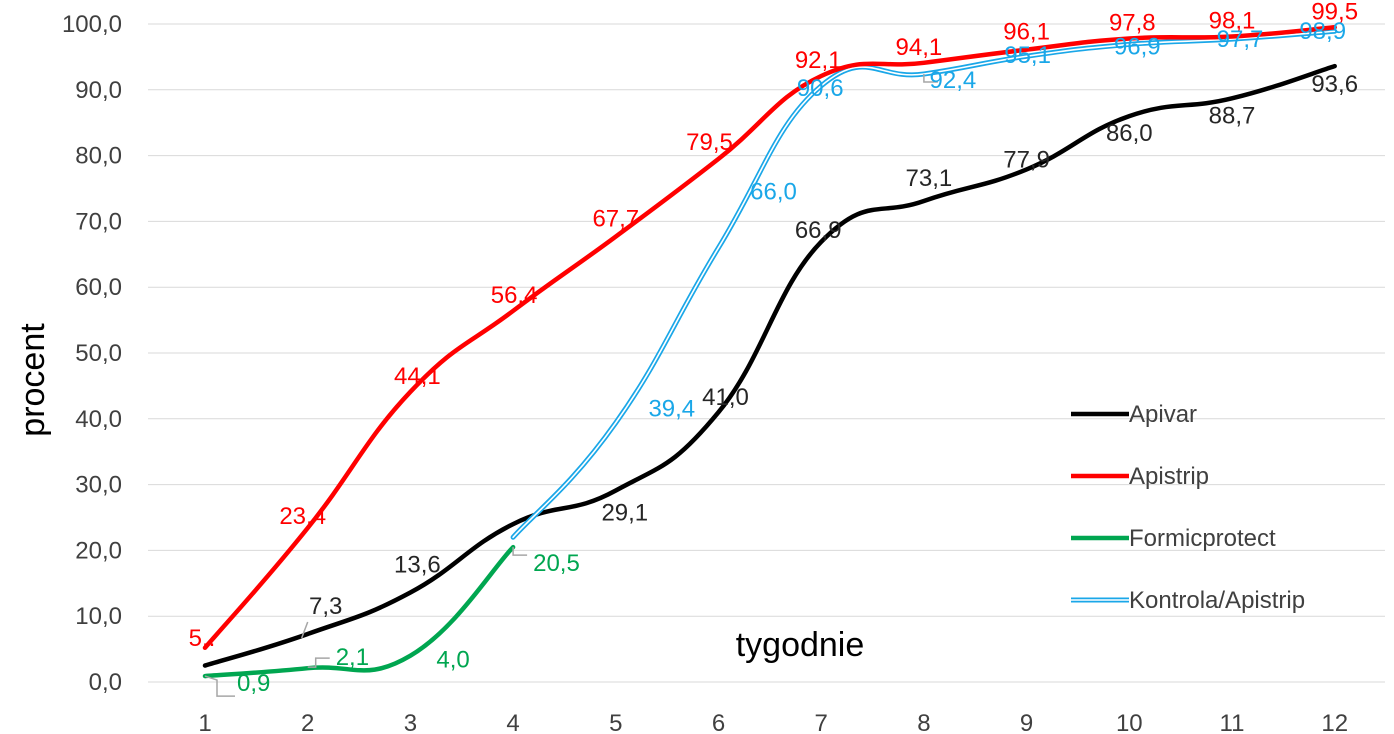 The width and height of the screenshot is (1394, 734). Describe the element at coordinates (1322, 31) in the screenshot. I see `data-label: 98,9` at that location.